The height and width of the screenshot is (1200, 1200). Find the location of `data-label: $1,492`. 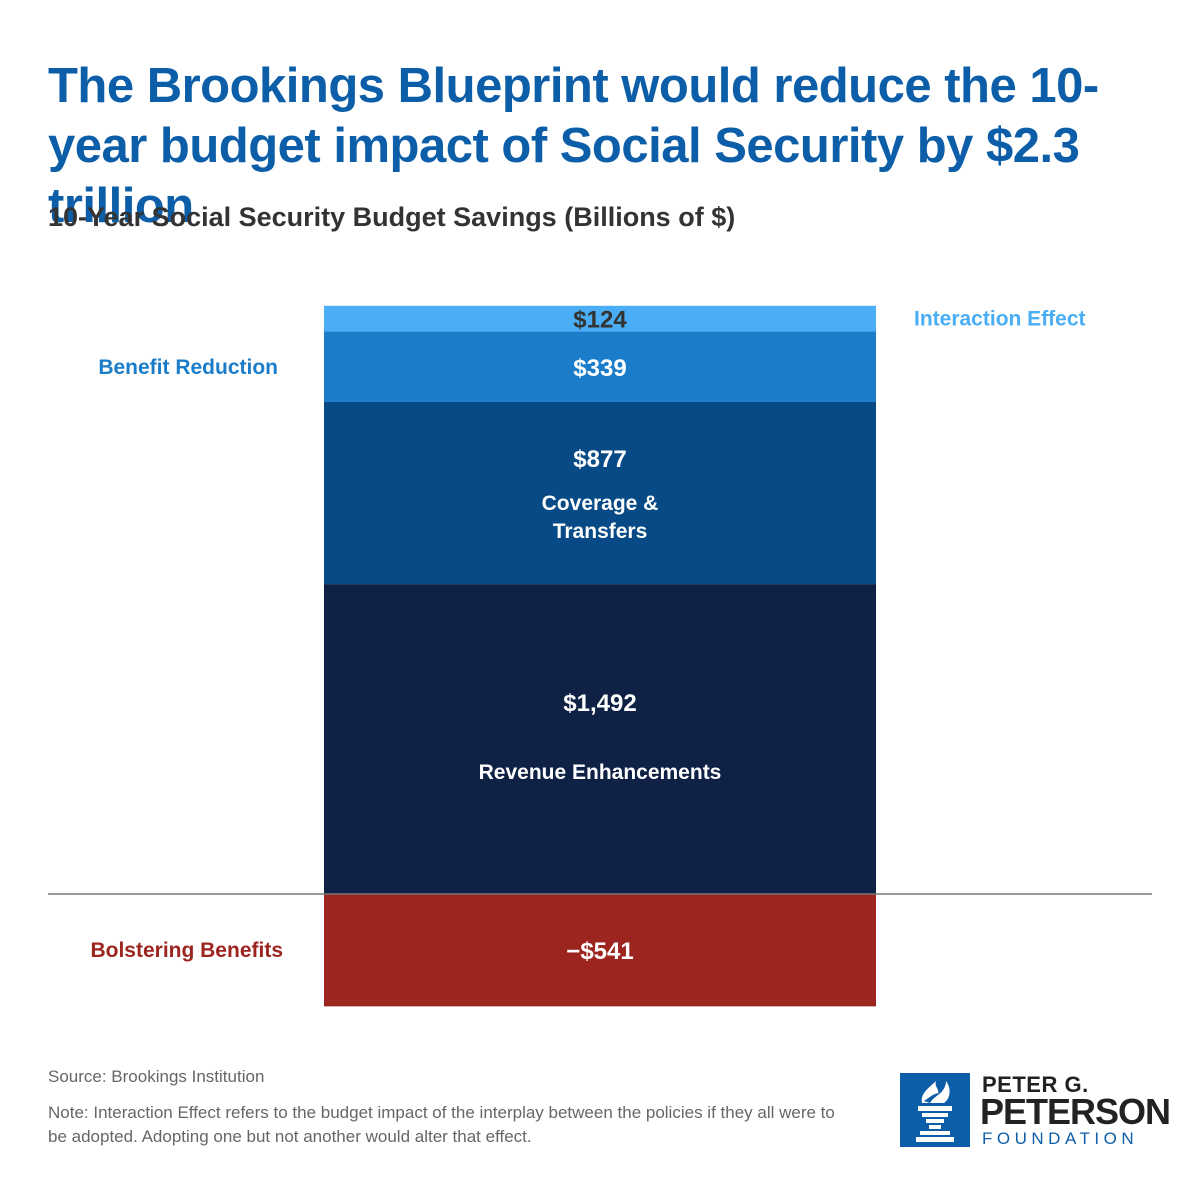

data-label: $1,492 is located at coordinates (599, 703).